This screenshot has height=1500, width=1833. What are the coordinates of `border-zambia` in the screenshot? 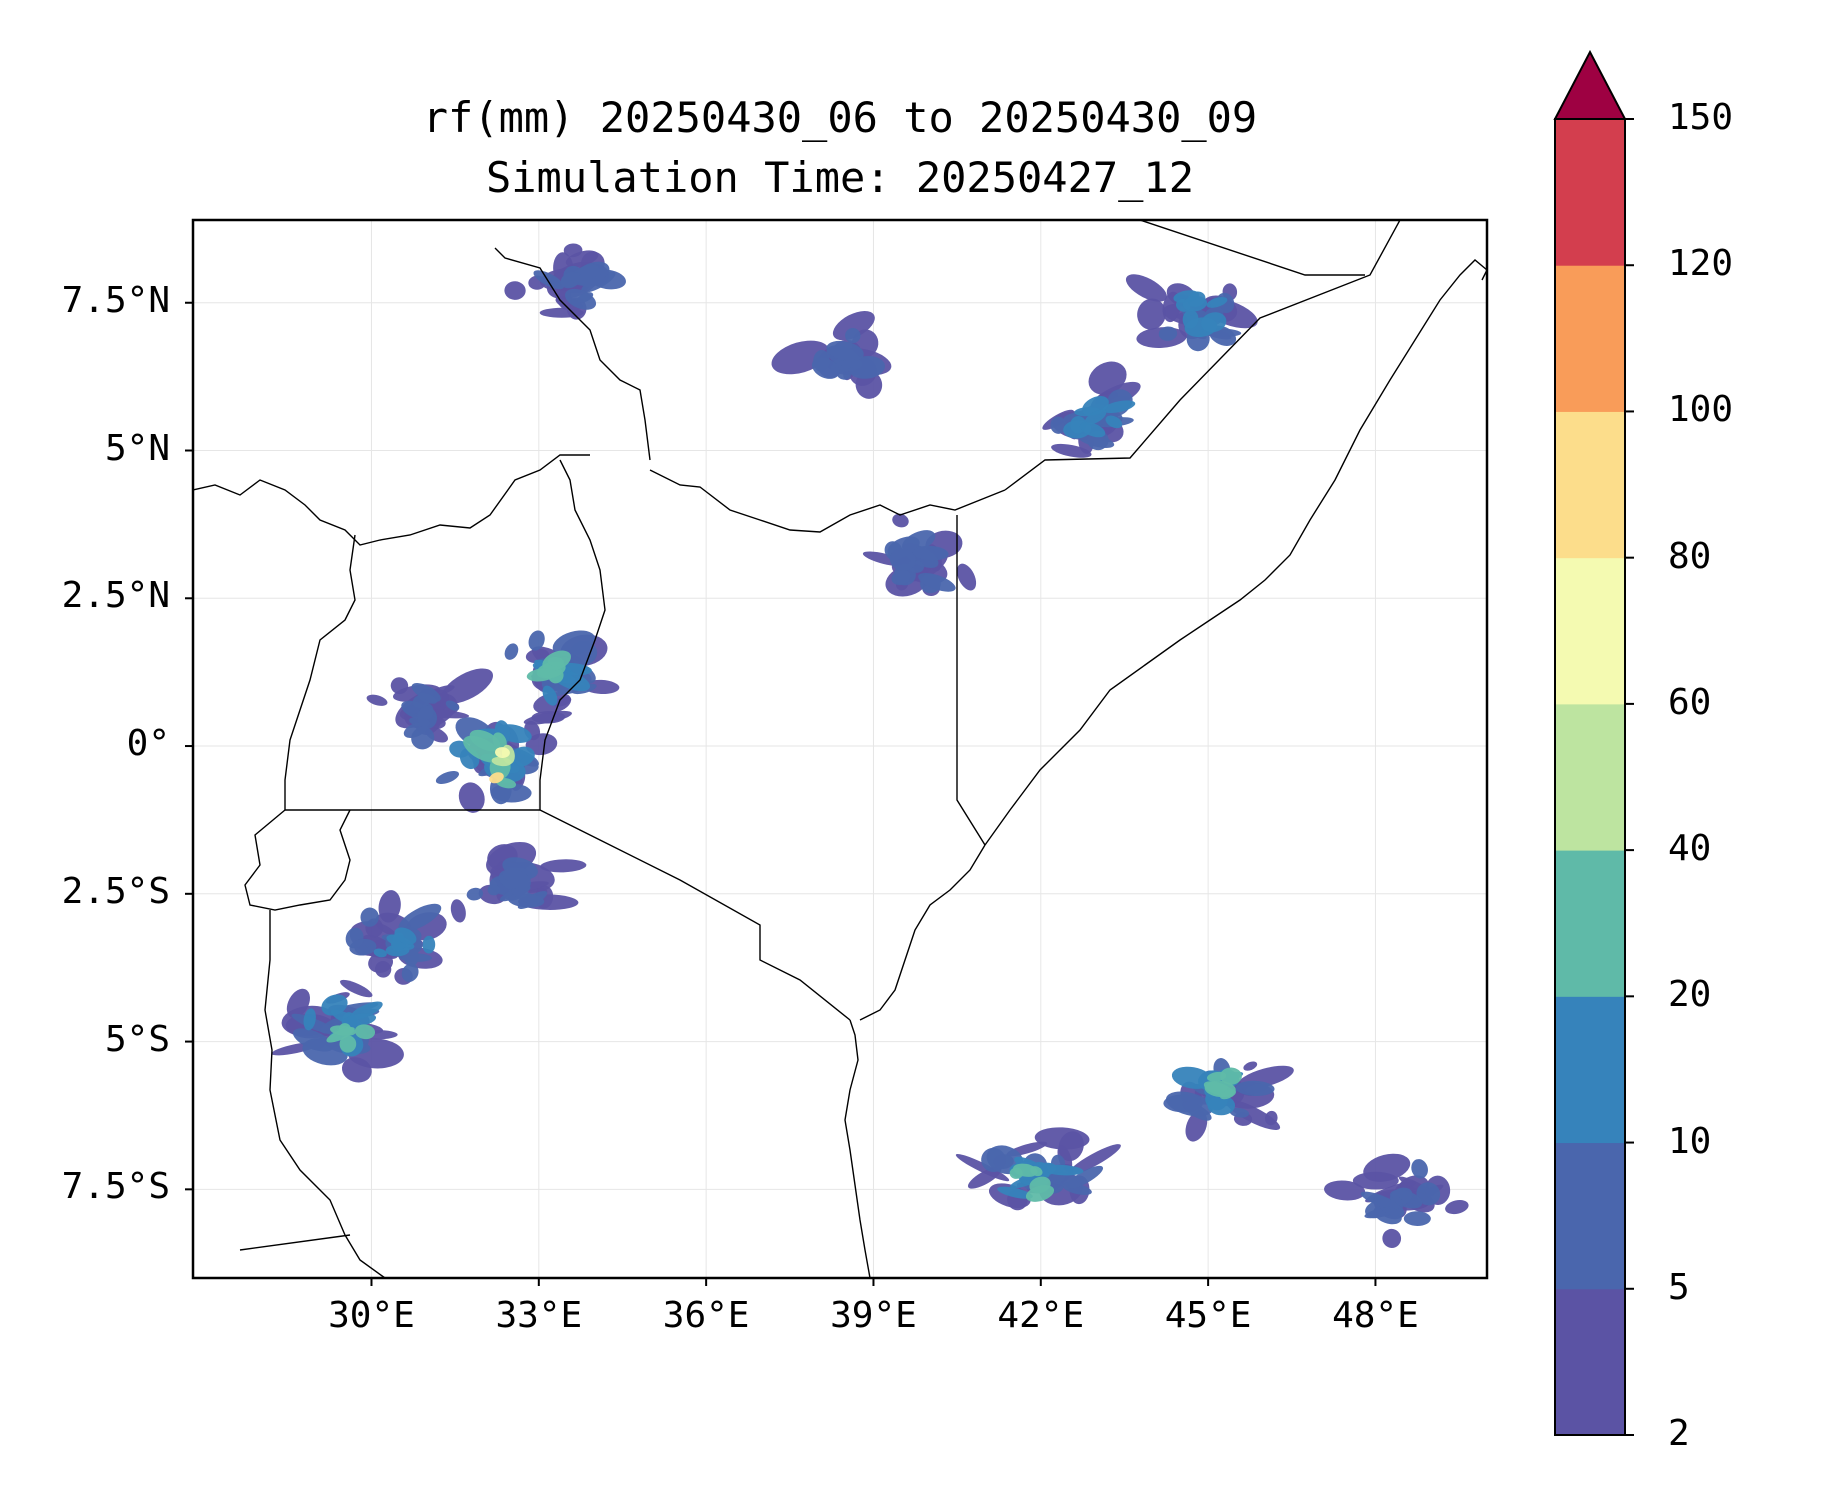 It's located at (295, 1242).